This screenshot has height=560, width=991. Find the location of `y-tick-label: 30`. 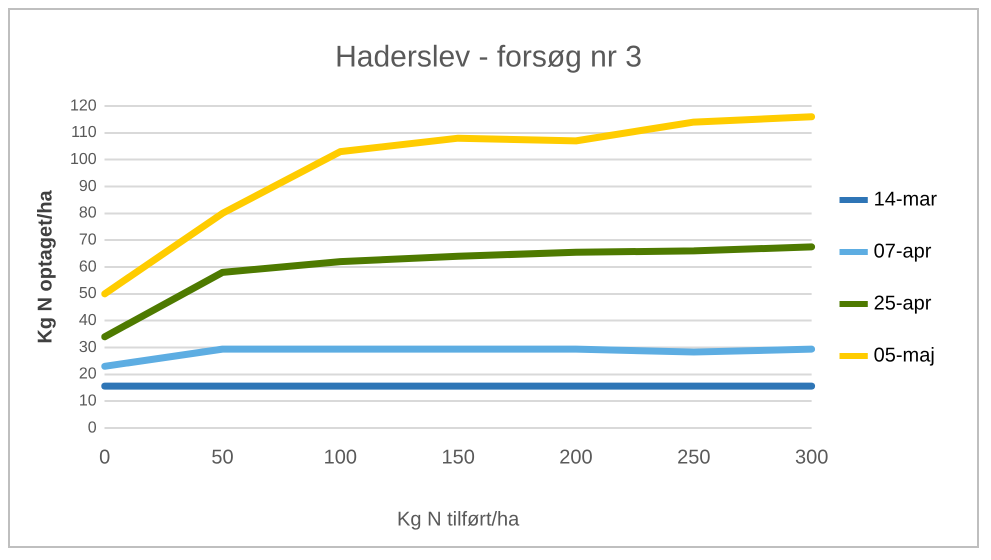

y-tick-label: 30 is located at coordinates (87, 347).